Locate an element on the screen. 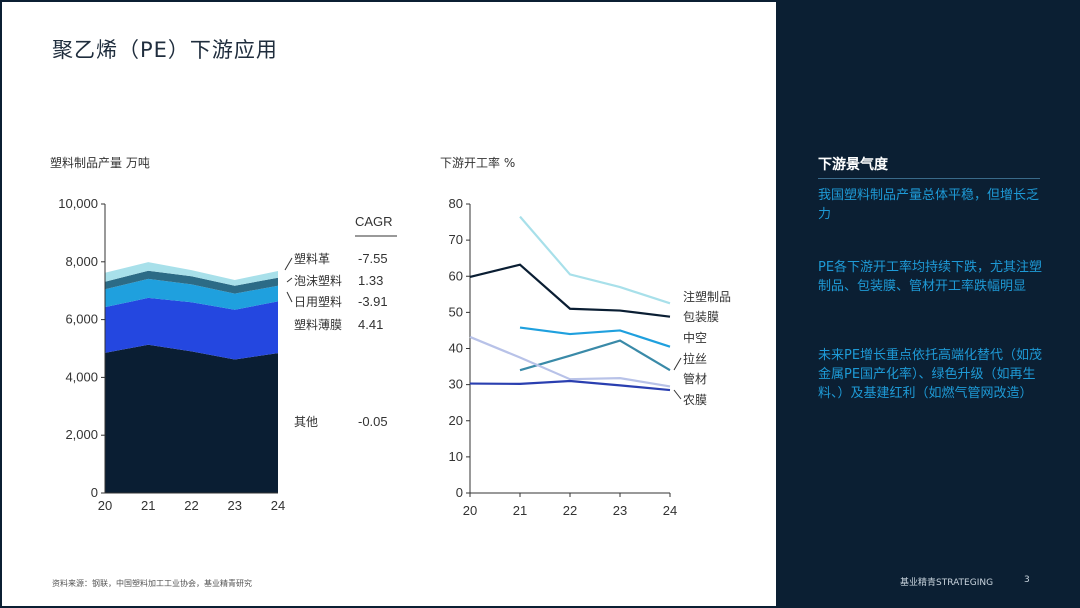 The image size is (1080, 608). series-label: 包装膜 is located at coordinates (701, 317).